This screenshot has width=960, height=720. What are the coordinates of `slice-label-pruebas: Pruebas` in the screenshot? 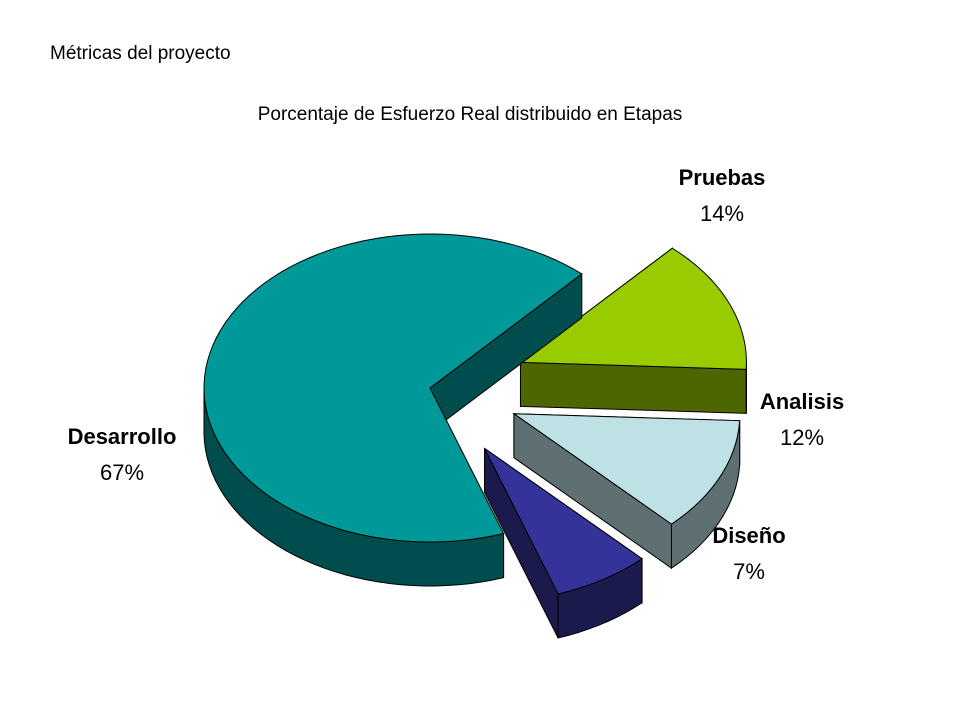 It's located at (722, 177).